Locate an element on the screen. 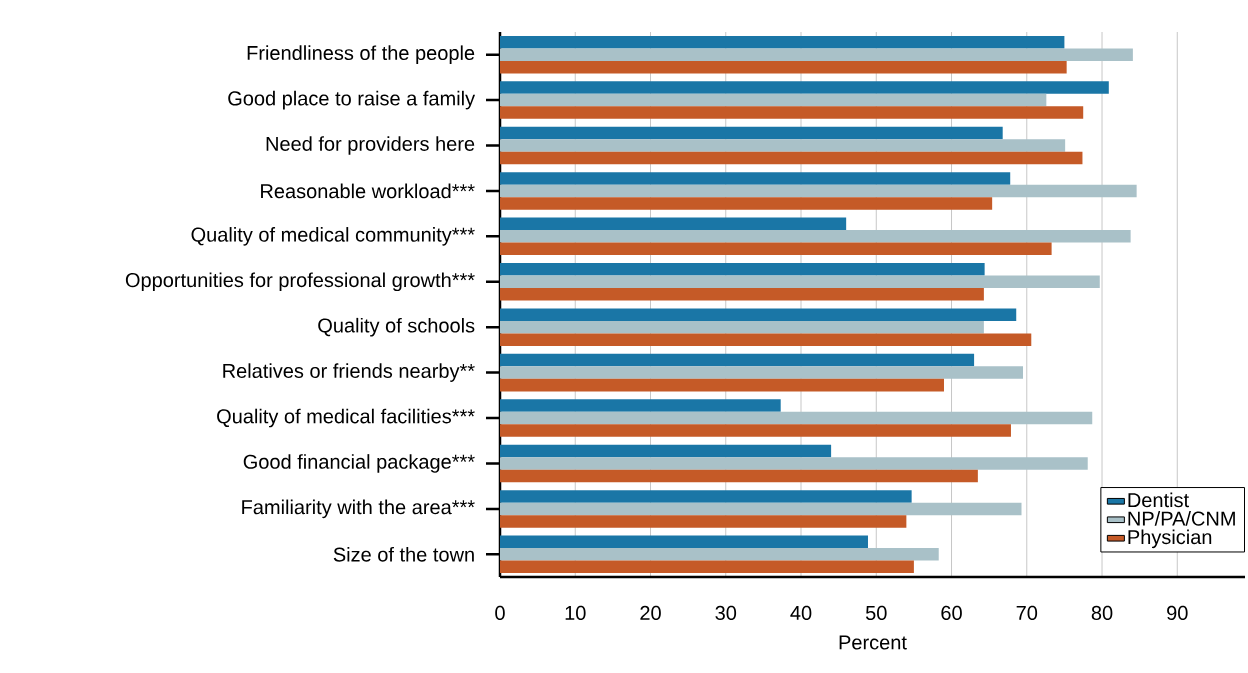 The width and height of the screenshot is (1248, 673). y-tick-label: Good place to raise a family is located at coordinates (352, 100).